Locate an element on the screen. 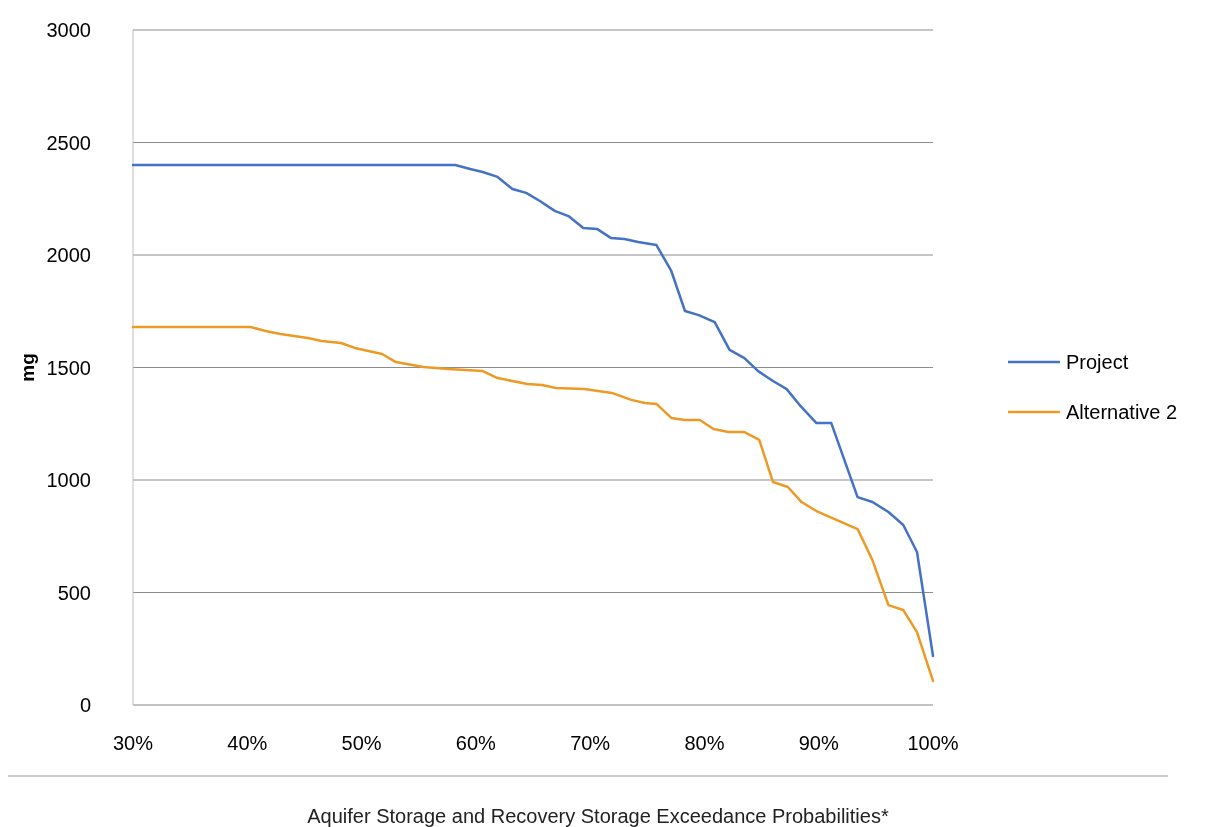 Image resolution: width=1218 pixels, height=827 pixels. x-tick-label: 40% is located at coordinates (247, 743).